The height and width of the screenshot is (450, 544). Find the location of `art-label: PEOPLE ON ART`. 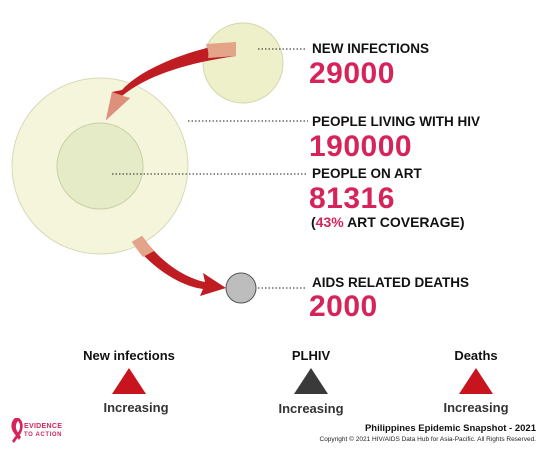

art-label: PEOPLE ON ART is located at coordinates (367, 173).